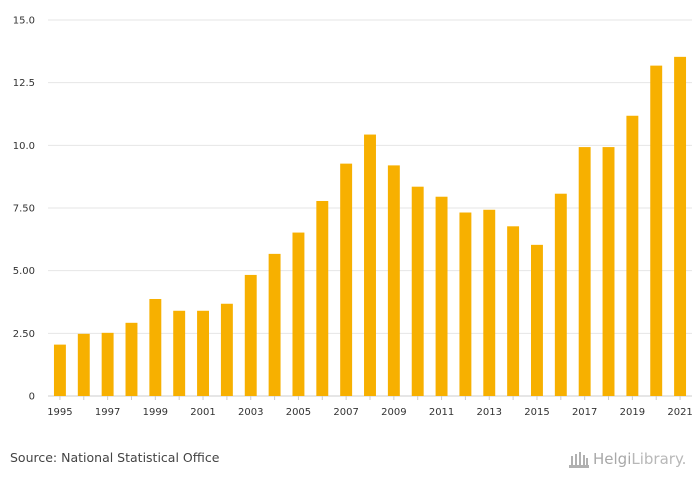 Image resolution: width=700 pixels, height=483 pixels. Describe the element at coordinates (345, 412) in the screenshot. I see `x-tick-label: 2007` at that location.